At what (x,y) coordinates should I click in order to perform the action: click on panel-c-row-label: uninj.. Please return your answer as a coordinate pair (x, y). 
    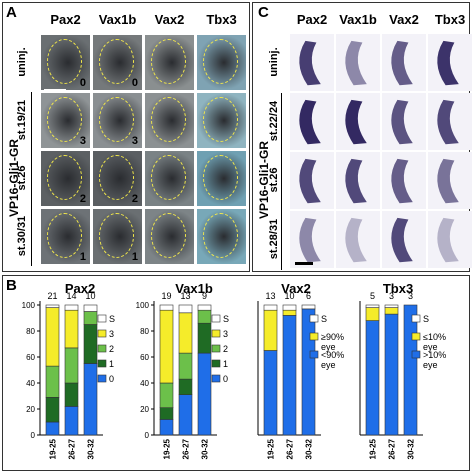
    Looking at the image, I should click on (274, 61).